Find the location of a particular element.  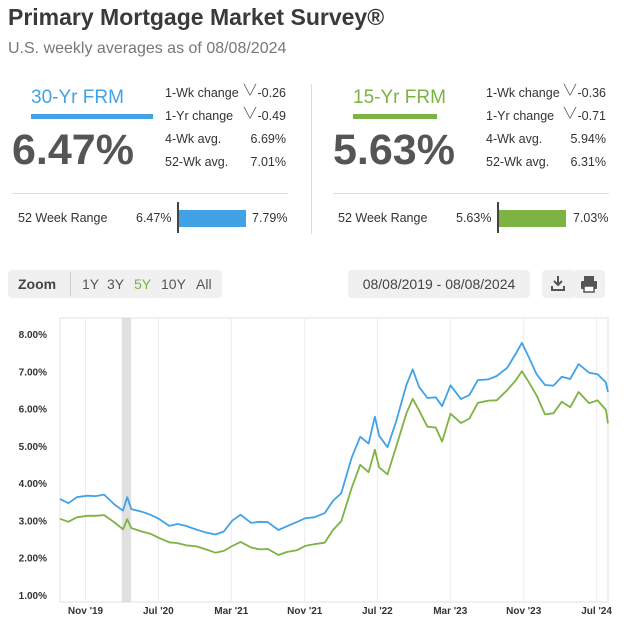

zoom-toolbar is located at coordinates (115, 284).